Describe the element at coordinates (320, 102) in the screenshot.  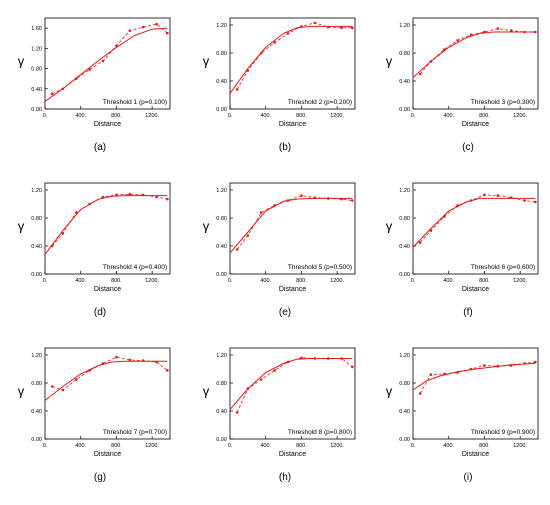
I see `threshold-label: Threshold 2 (p=0.200)` at that location.